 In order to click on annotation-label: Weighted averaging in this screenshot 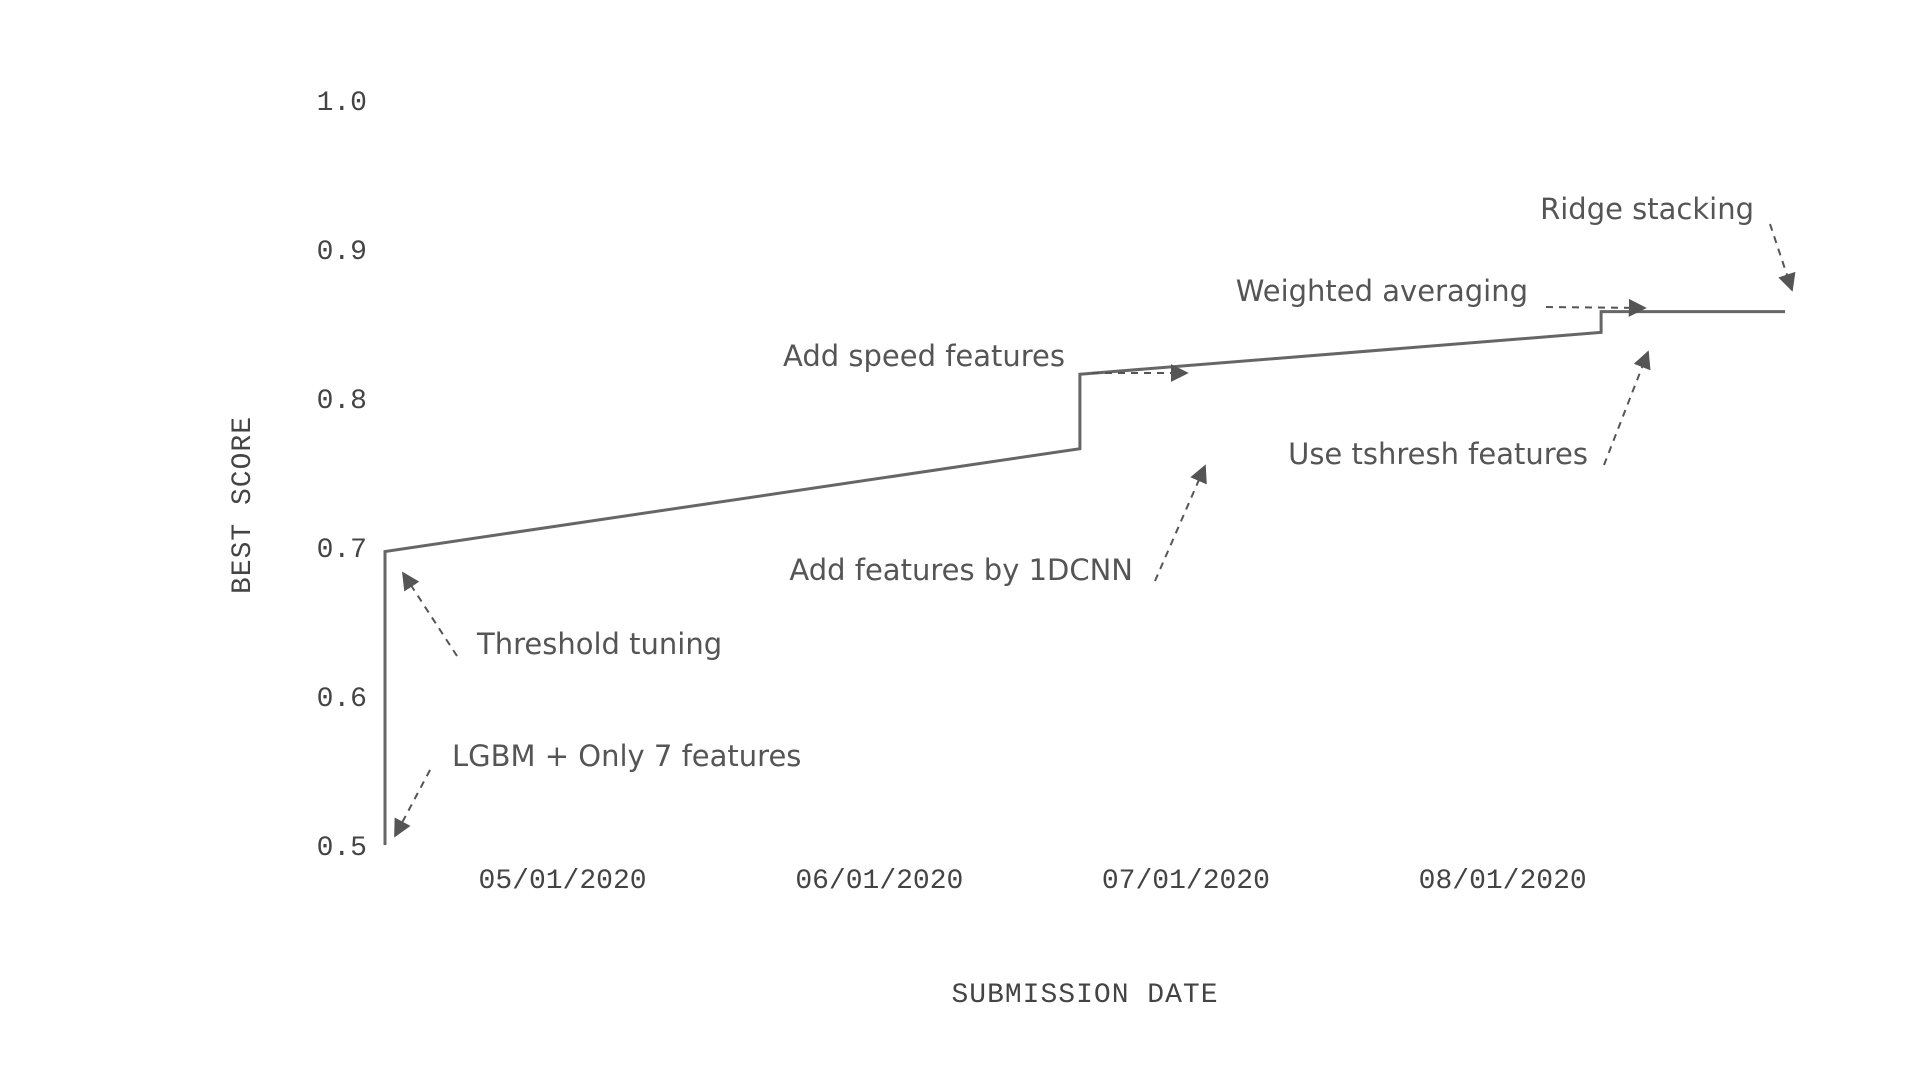, I will do `click(1382, 291)`.